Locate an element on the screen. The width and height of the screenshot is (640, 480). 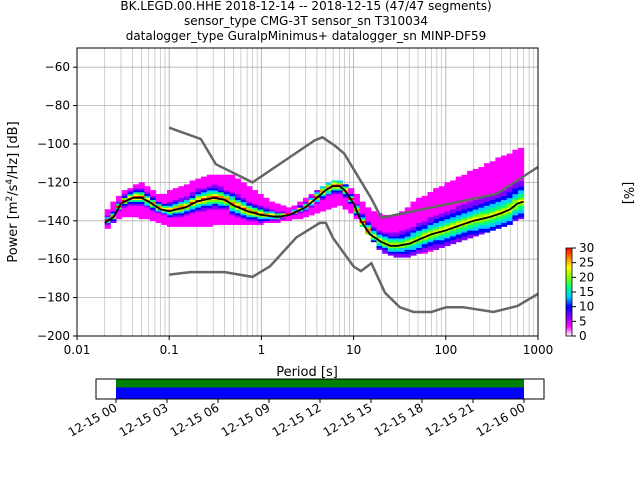
colorbar-label: [%] is located at coordinates (627, 193).